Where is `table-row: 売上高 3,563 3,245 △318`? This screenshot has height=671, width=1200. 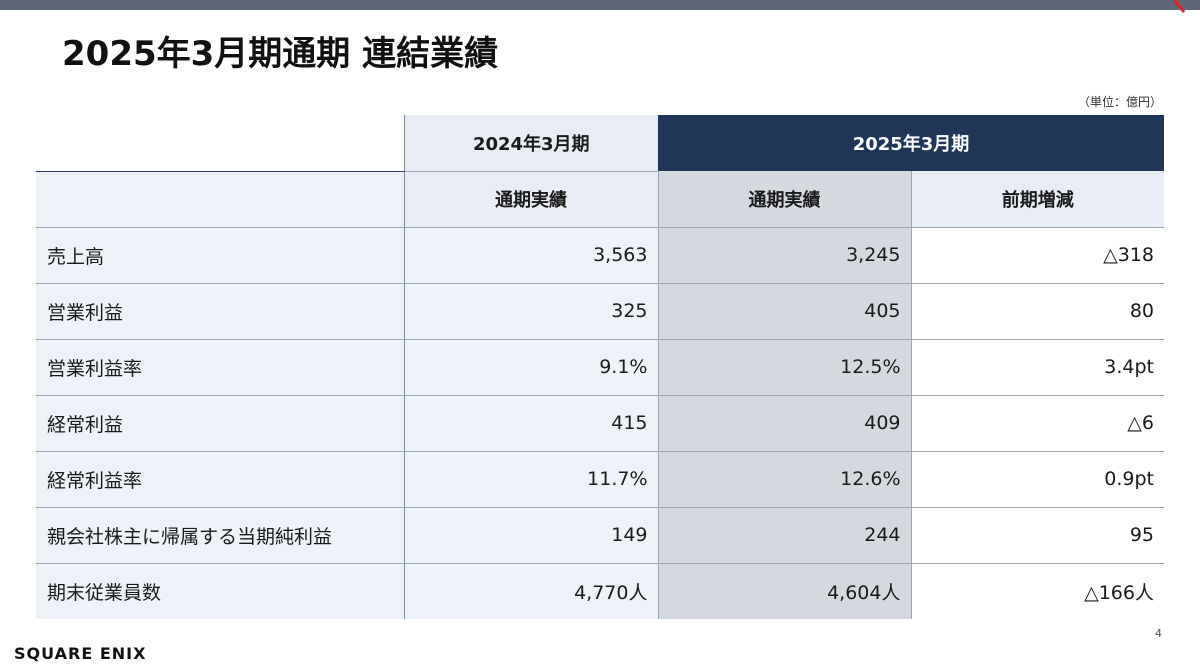 table-row: 売上高 3,563 3,245 △318 is located at coordinates (600, 255).